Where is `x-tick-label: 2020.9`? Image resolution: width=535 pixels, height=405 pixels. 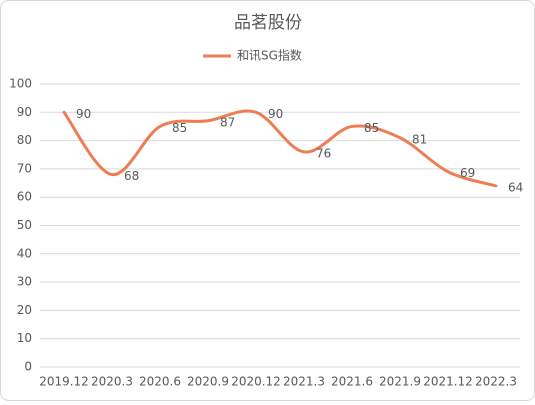
x-tick-label: 2020.9 is located at coordinates (208, 382).